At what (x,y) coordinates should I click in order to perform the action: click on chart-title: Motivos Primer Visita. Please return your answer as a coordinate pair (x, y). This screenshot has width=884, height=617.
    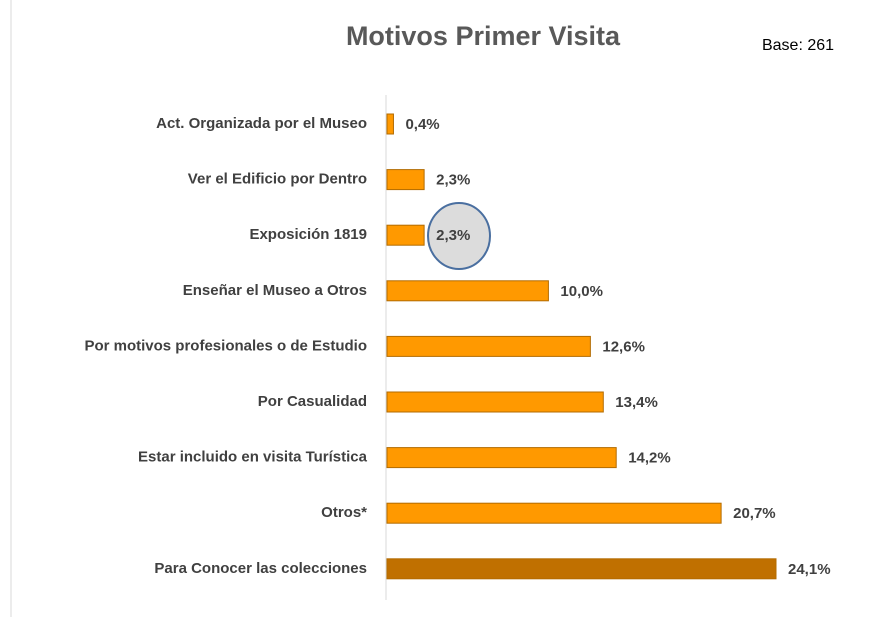
    Looking at the image, I should click on (483, 36).